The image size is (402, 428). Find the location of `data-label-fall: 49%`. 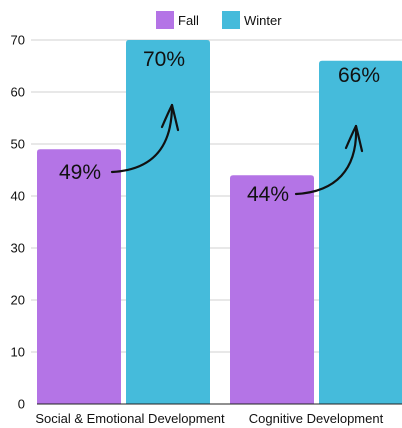

data-label-fall: 49% is located at coordinates (80, 172).